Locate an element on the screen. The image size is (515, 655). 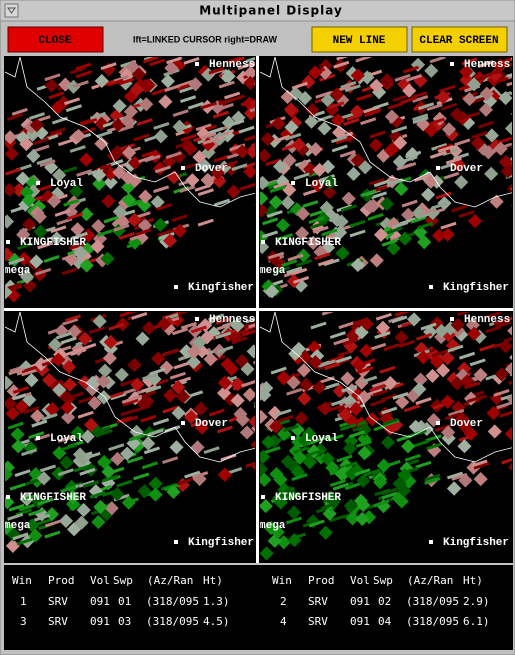
close-button is located at coordinates (55, 39).